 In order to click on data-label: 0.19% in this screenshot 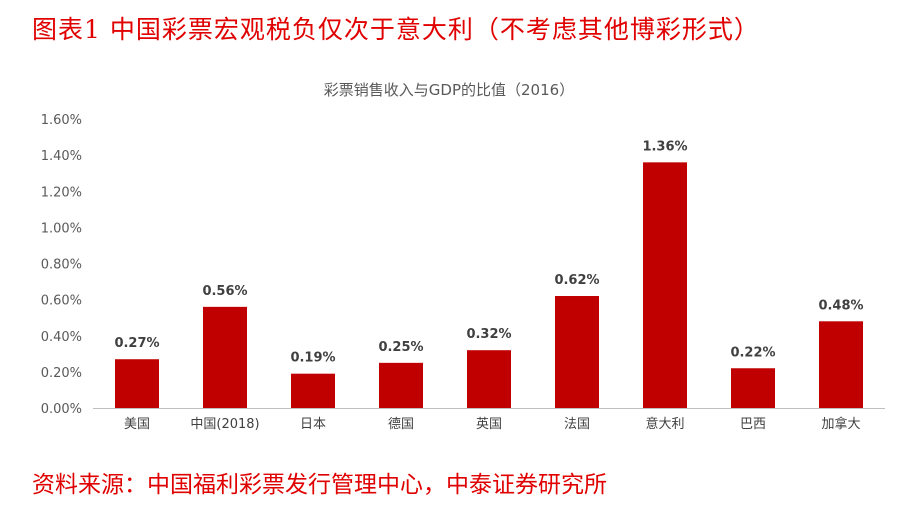, I will do `click(312, 358)`.